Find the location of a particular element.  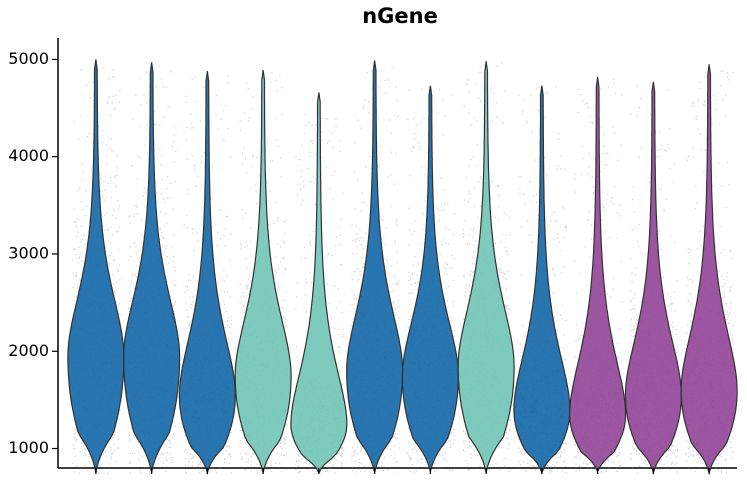

y-tick-label: 1000 is located at coordinates (28, 447).